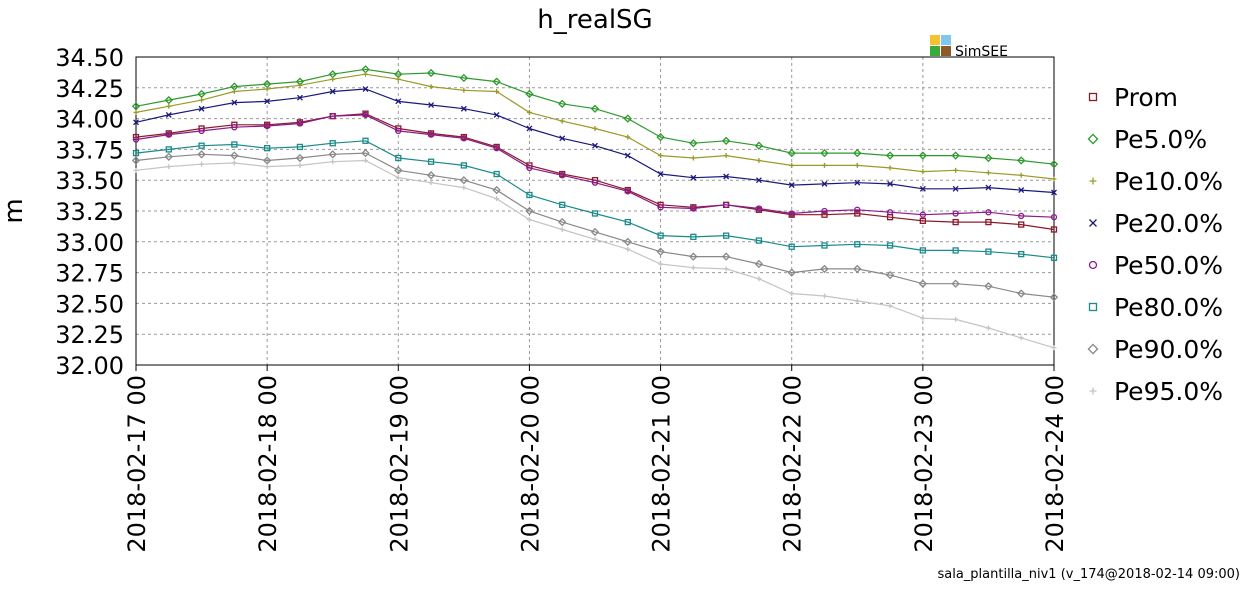 This screenshot has height=589, width=1250. I want to click on x-tick-label: 2018-02-23 00, so click(924, 464).